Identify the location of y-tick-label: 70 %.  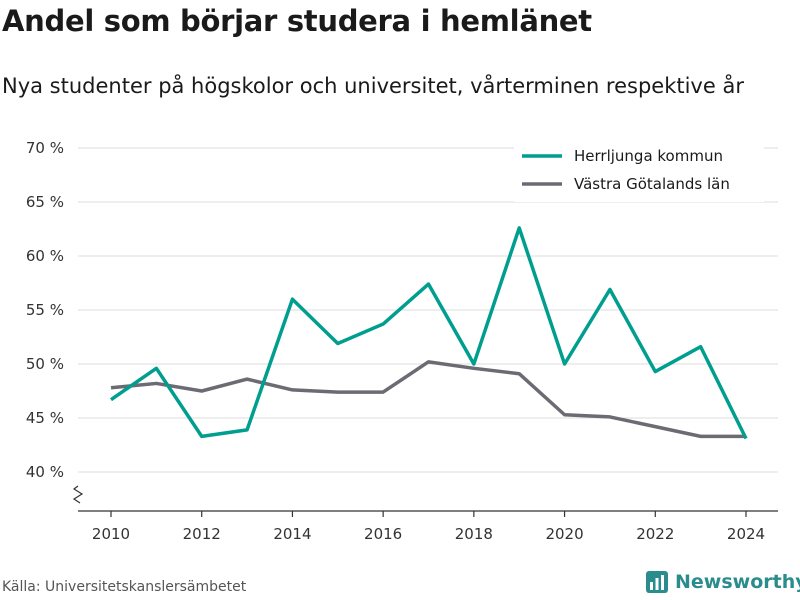
(45, 148).